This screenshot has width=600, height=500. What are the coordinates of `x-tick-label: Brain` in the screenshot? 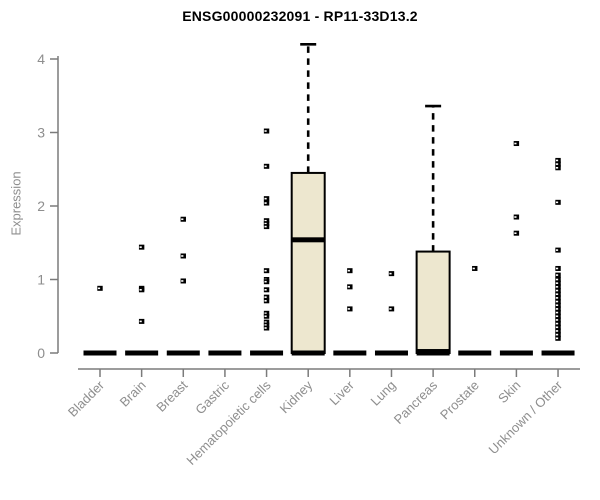 It's located at (133, 394).